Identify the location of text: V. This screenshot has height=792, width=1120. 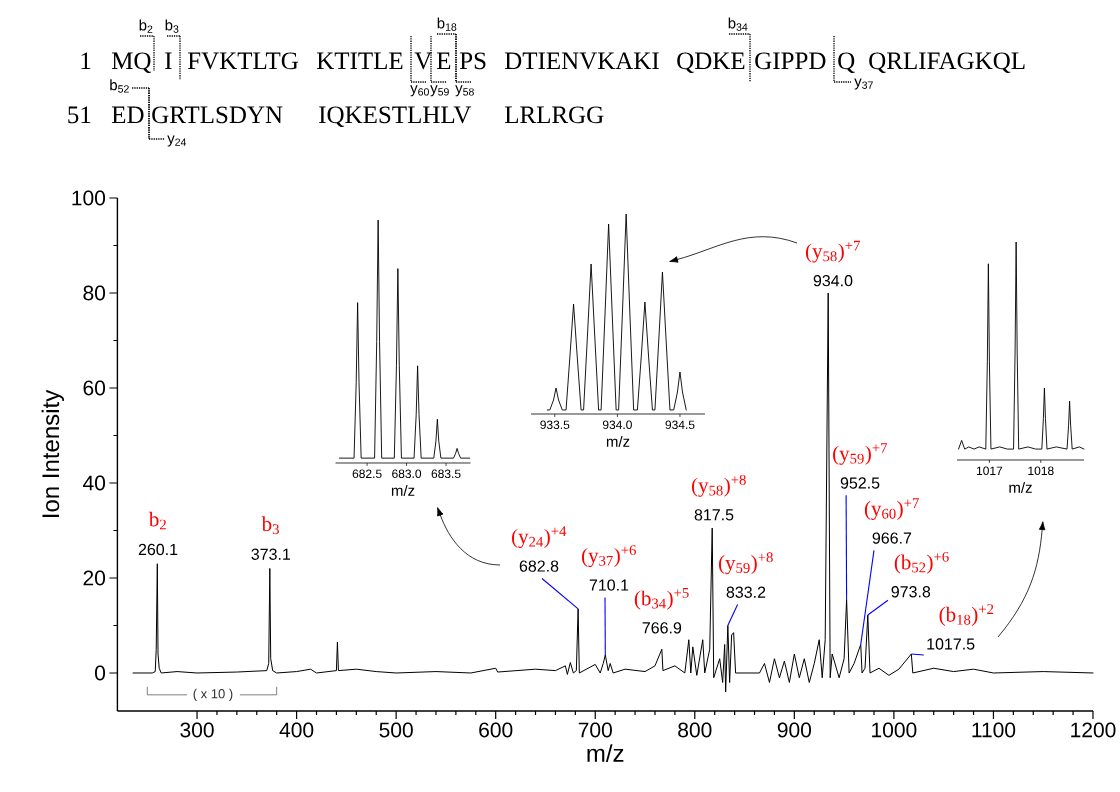
(423, 61).